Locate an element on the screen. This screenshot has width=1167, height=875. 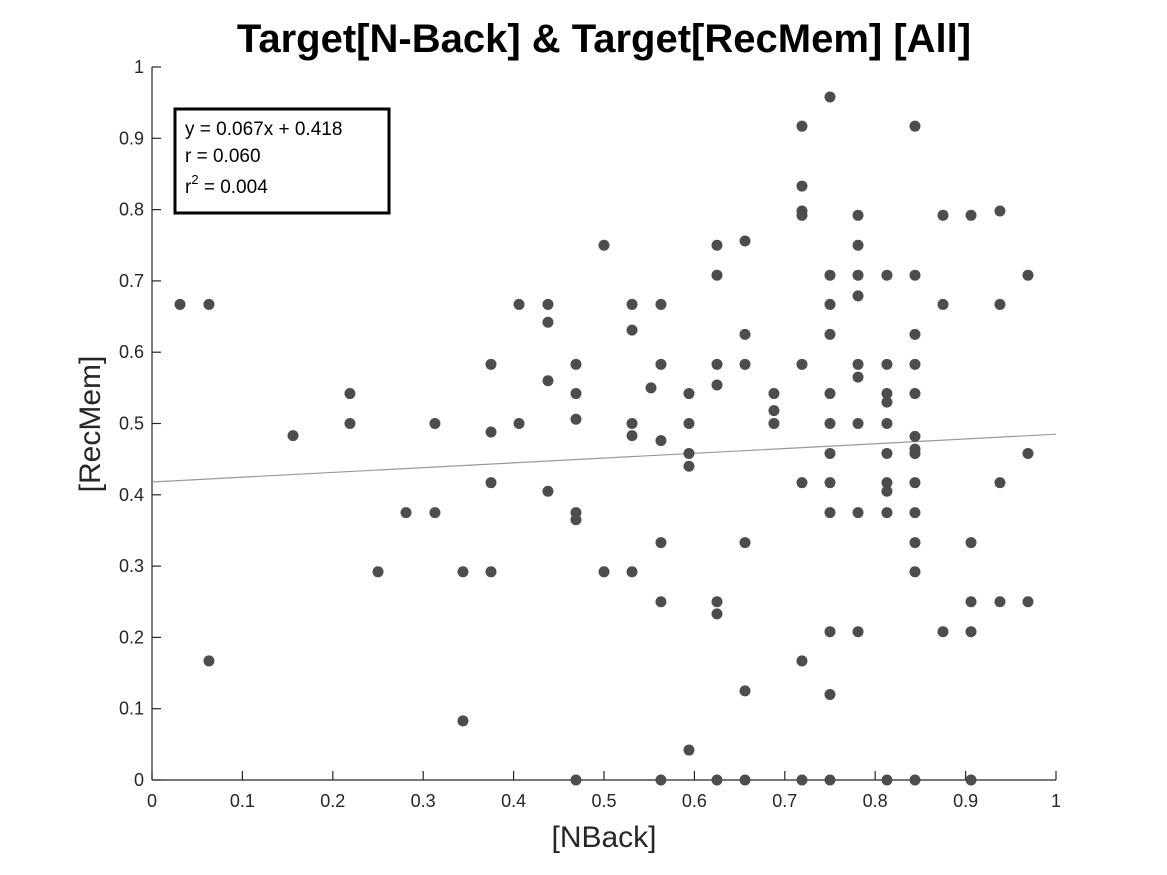
y-tick-label: 0 is located at coordinates (139, 780).